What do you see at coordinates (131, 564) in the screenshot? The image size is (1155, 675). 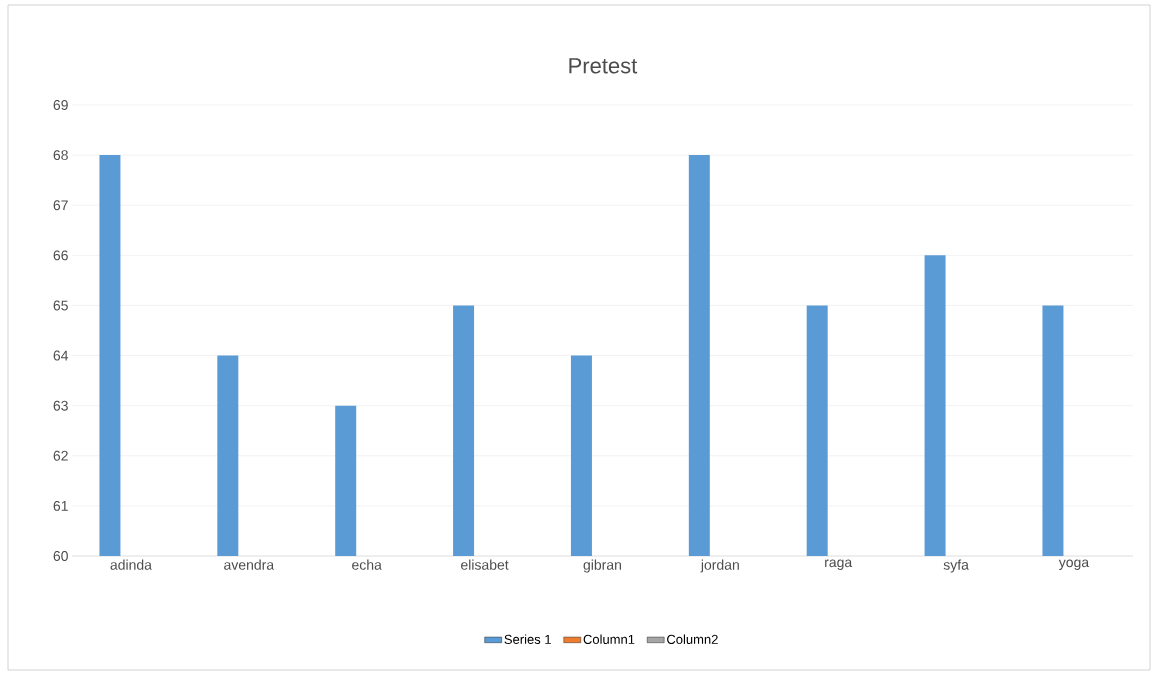 I see `x-tick-label: adinda` at bounding box center [131, 564].